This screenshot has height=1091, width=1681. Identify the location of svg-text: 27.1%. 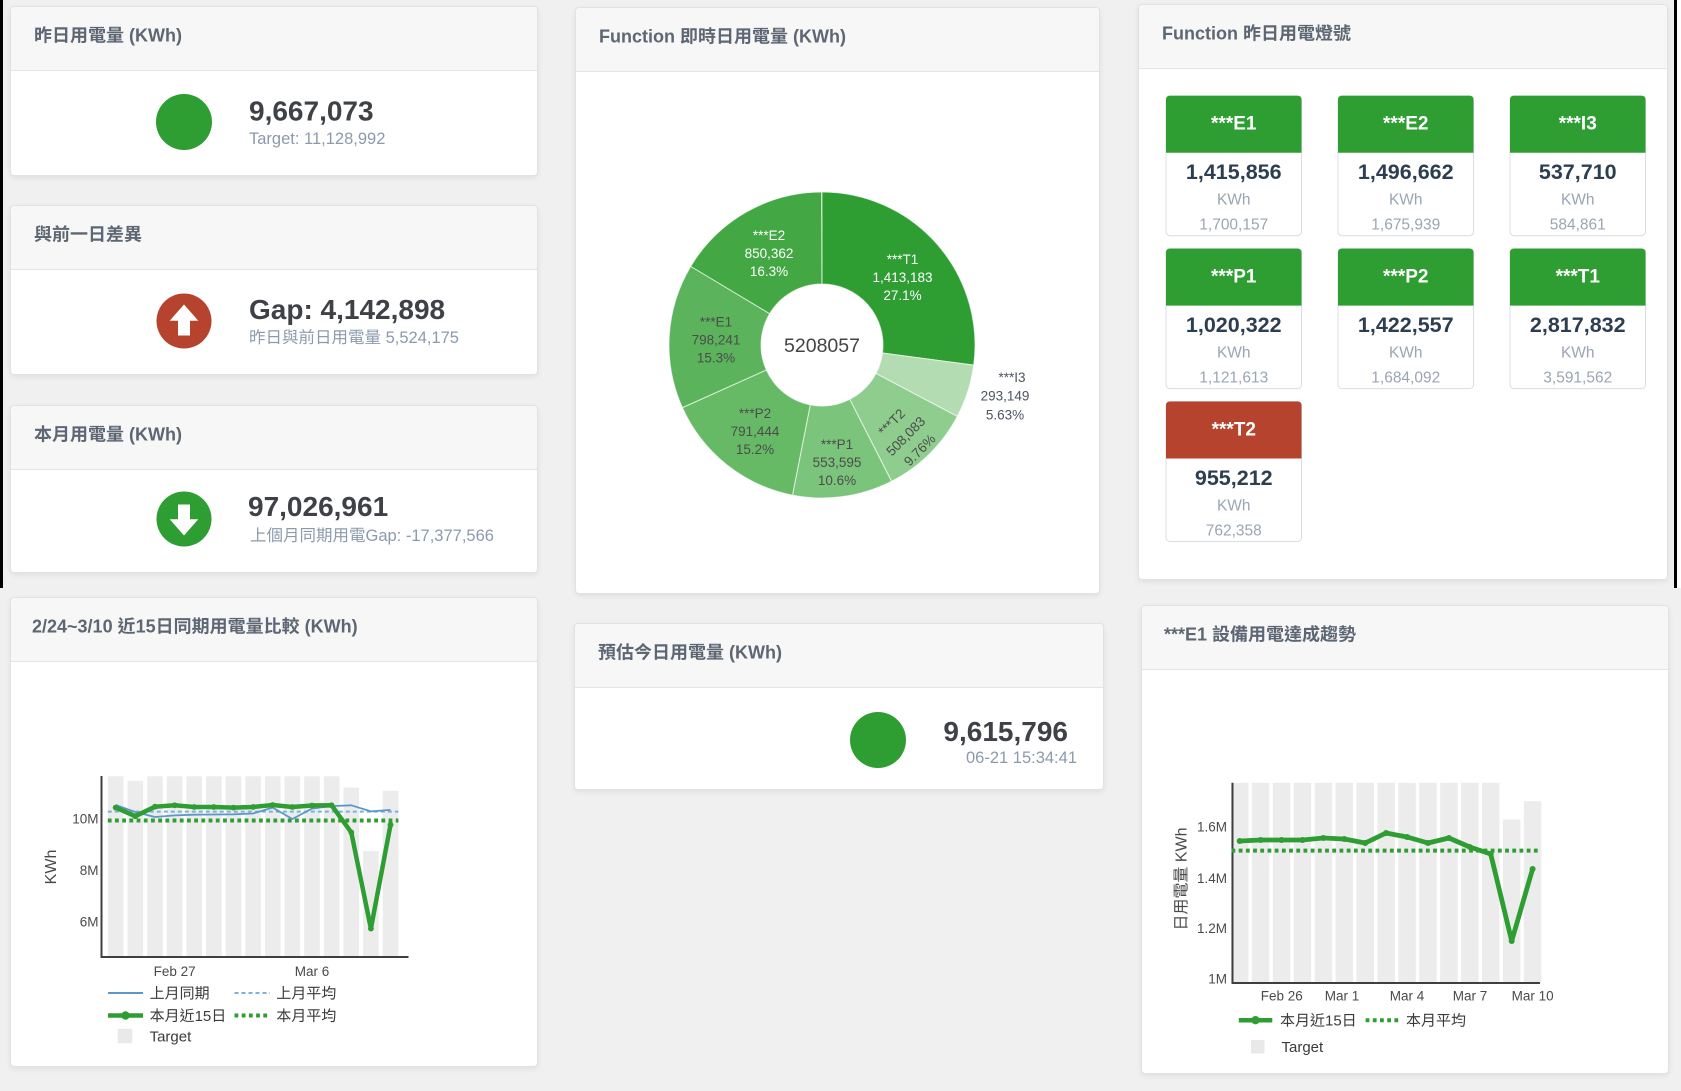
(902, 295).